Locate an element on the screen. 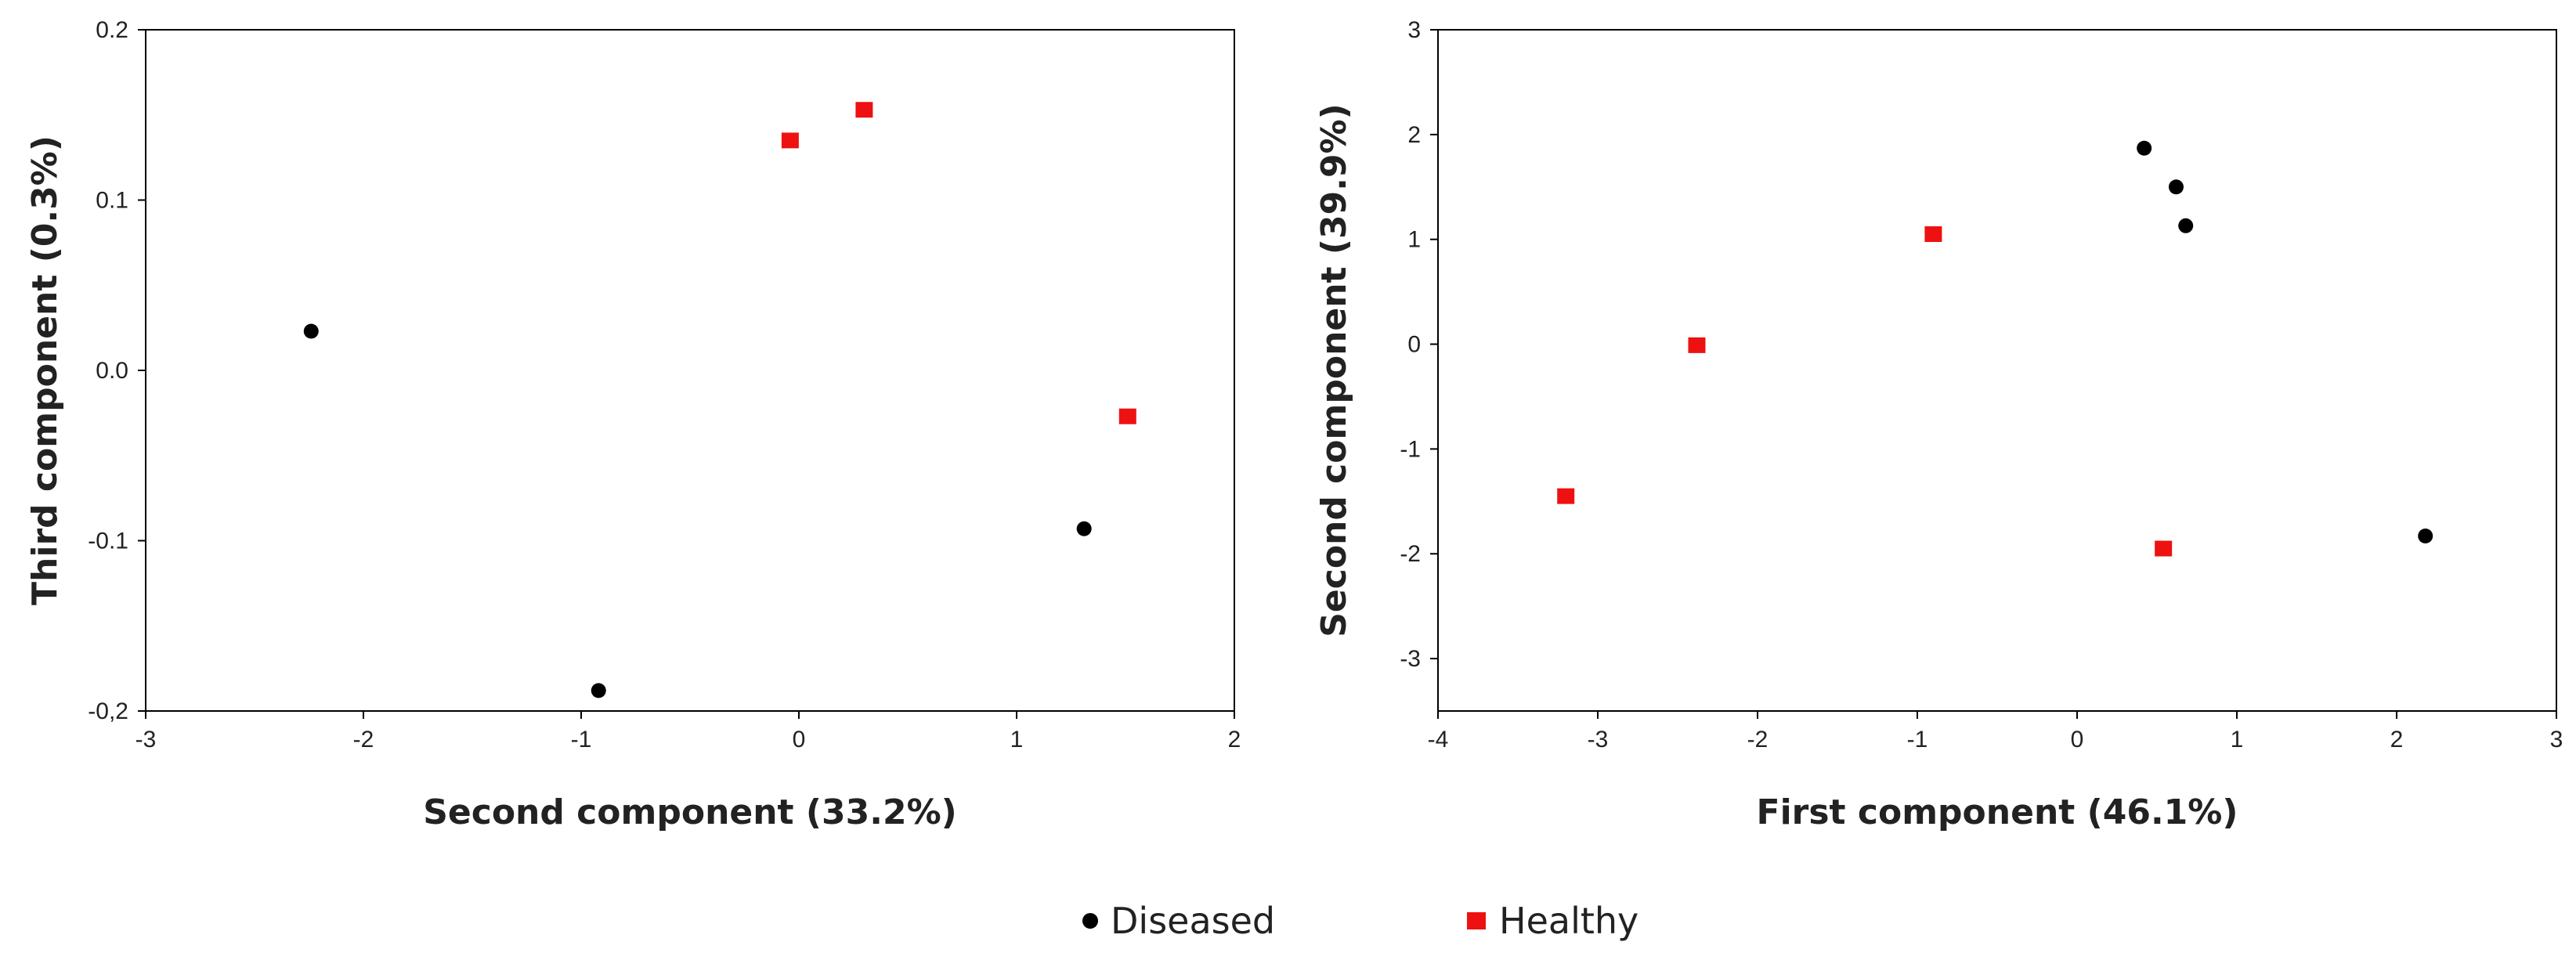  x-tick-label: -4 is located at coordinates (1438, 740).